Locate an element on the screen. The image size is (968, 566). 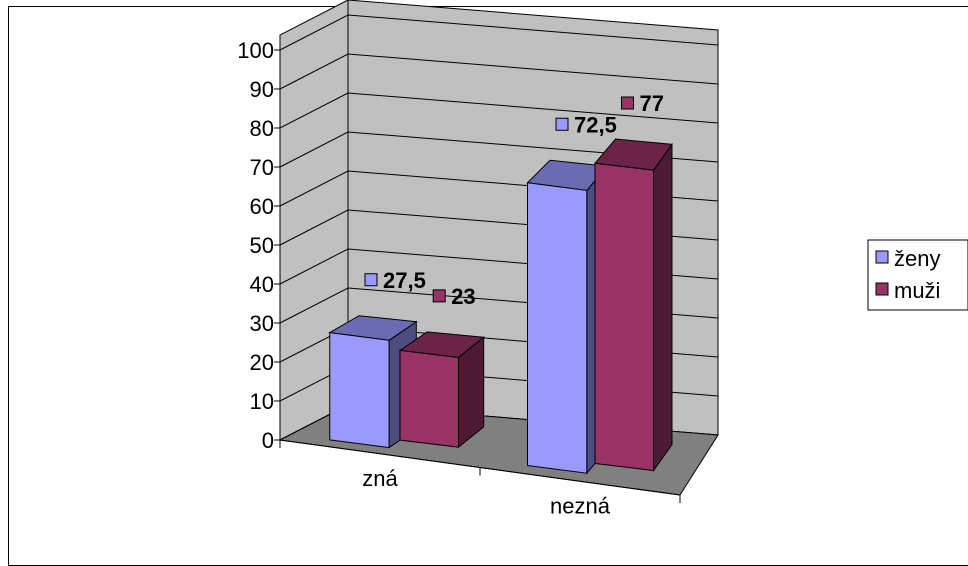
data-label: 23 is located at coordinates (463, 296).